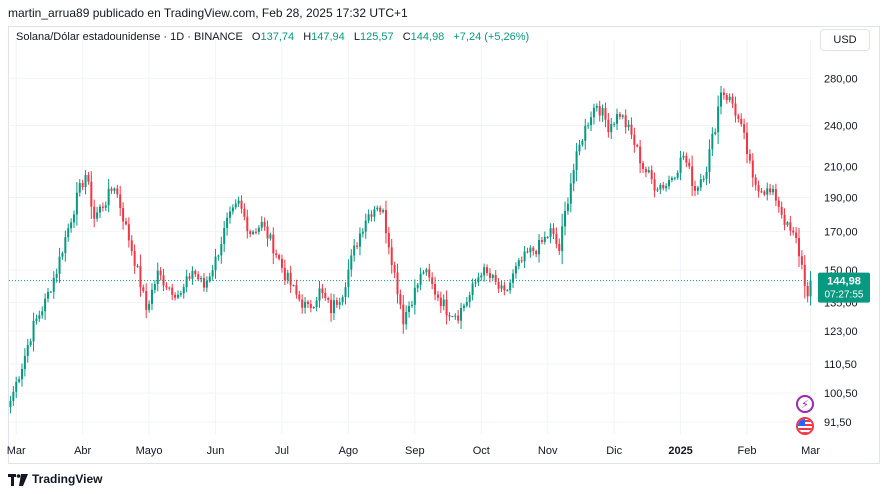 The height and width of the screenshot is (494, 886). What do you see at coordinates (307, 37) in the screenshot?
I see `high-label: H` at bounding box center [307, 37].